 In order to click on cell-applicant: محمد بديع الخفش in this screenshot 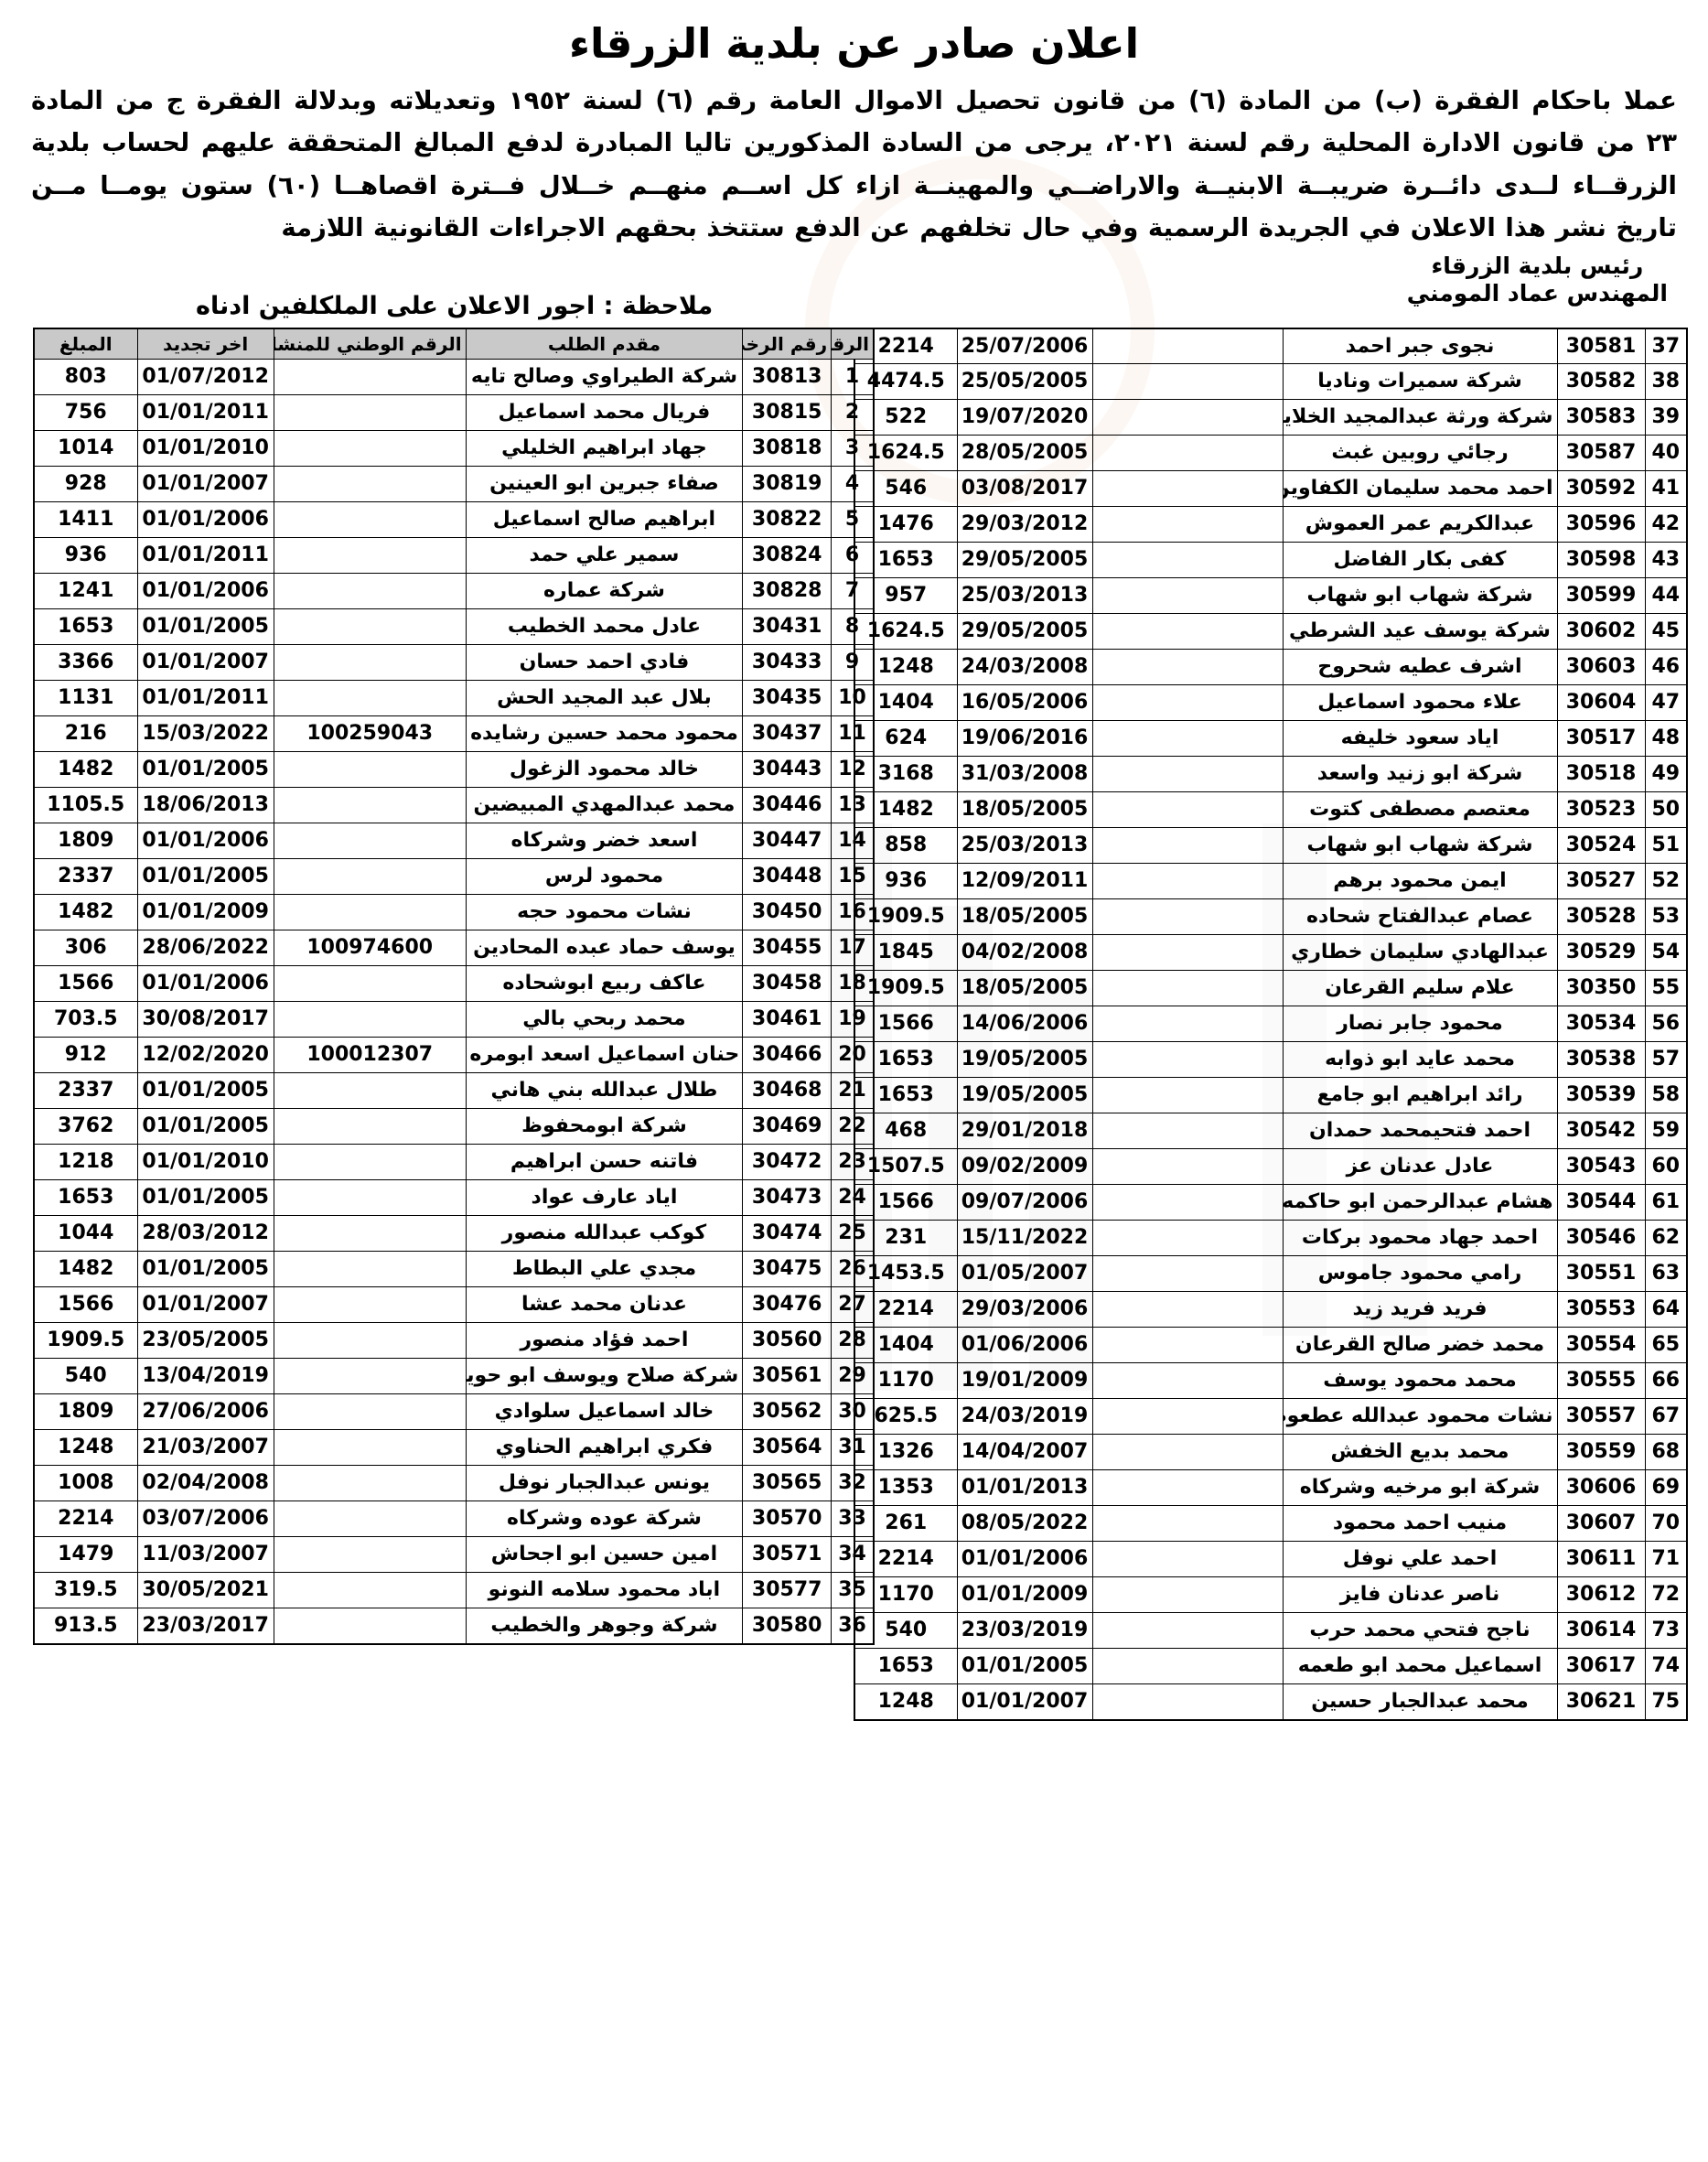, I will do `click(1420, 1453)`.